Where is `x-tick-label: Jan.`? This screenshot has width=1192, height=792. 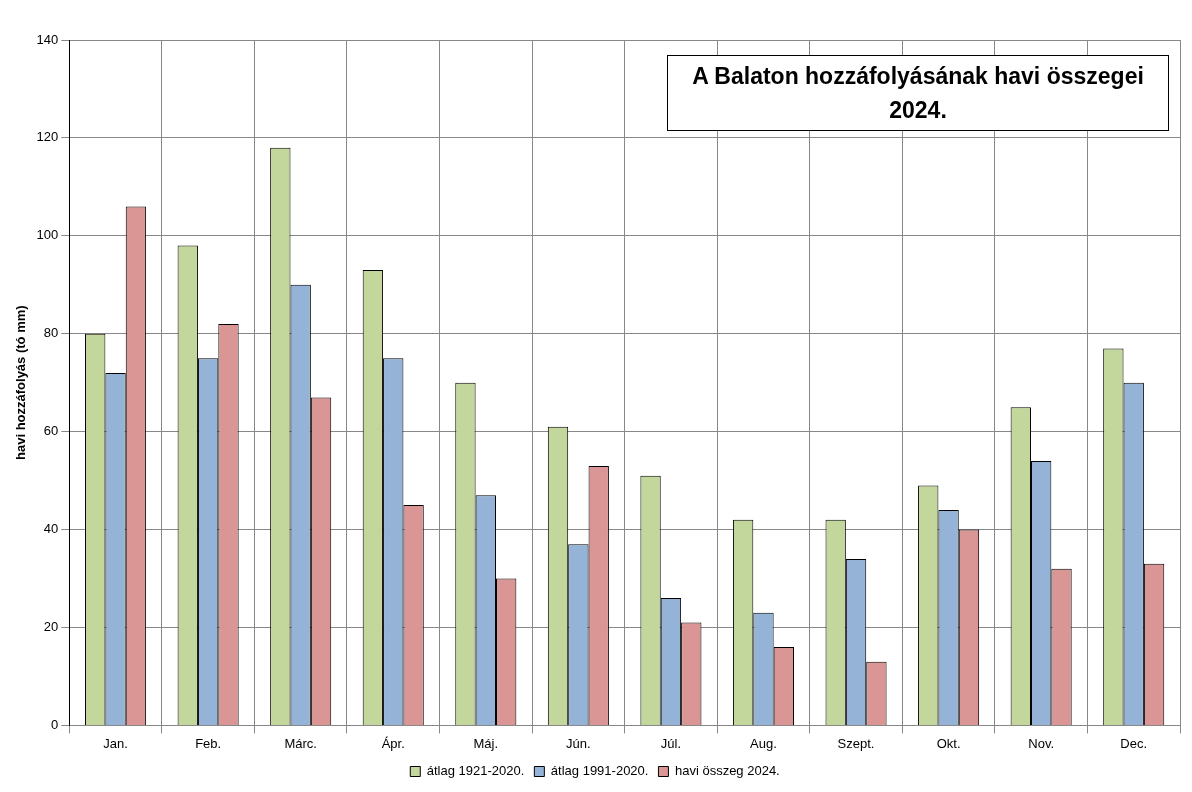 x-tick-label: Jan. is located at coordinates (115, 743).